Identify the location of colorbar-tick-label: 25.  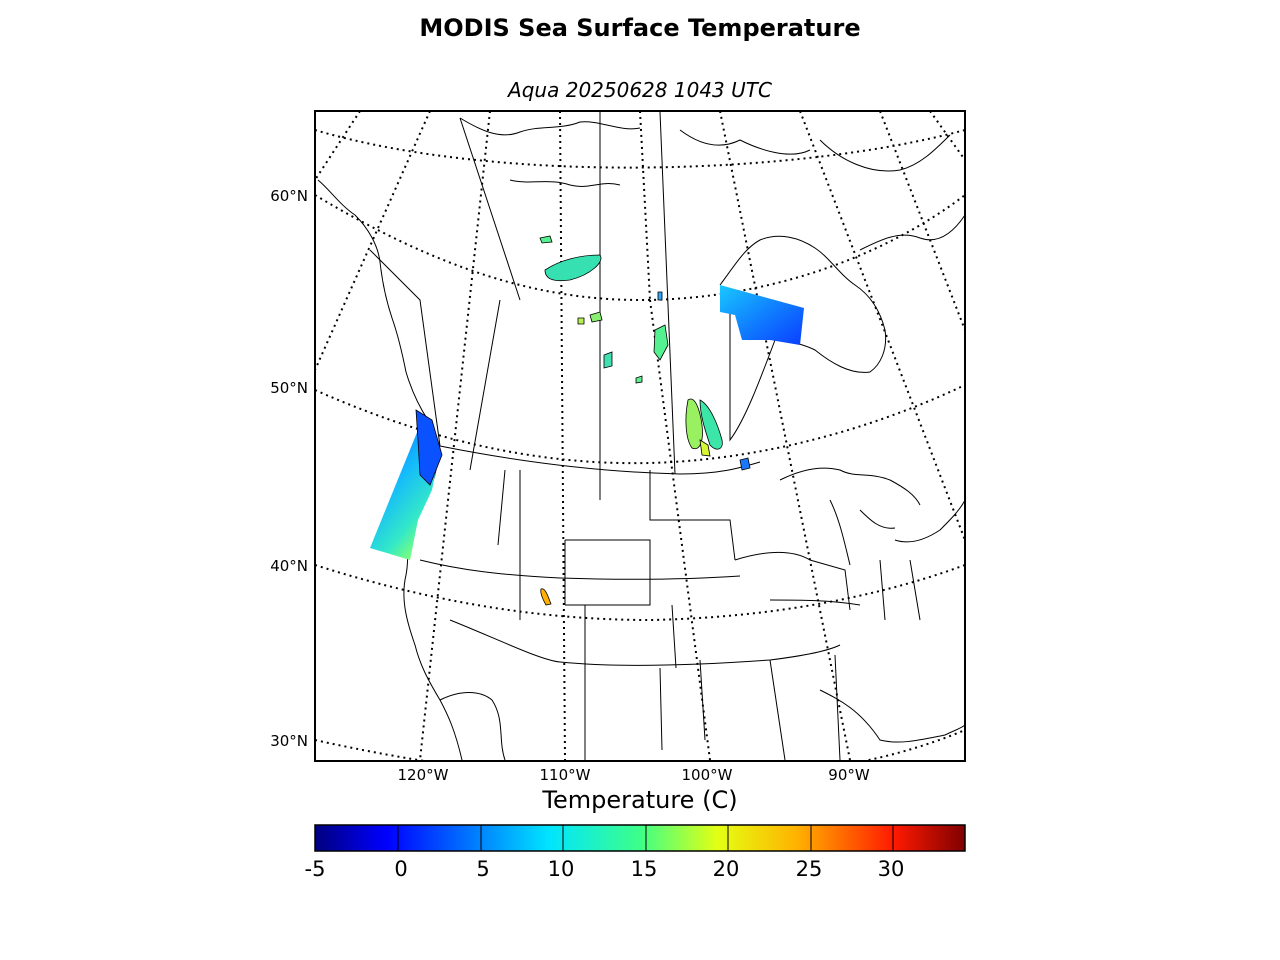
(809, 869).